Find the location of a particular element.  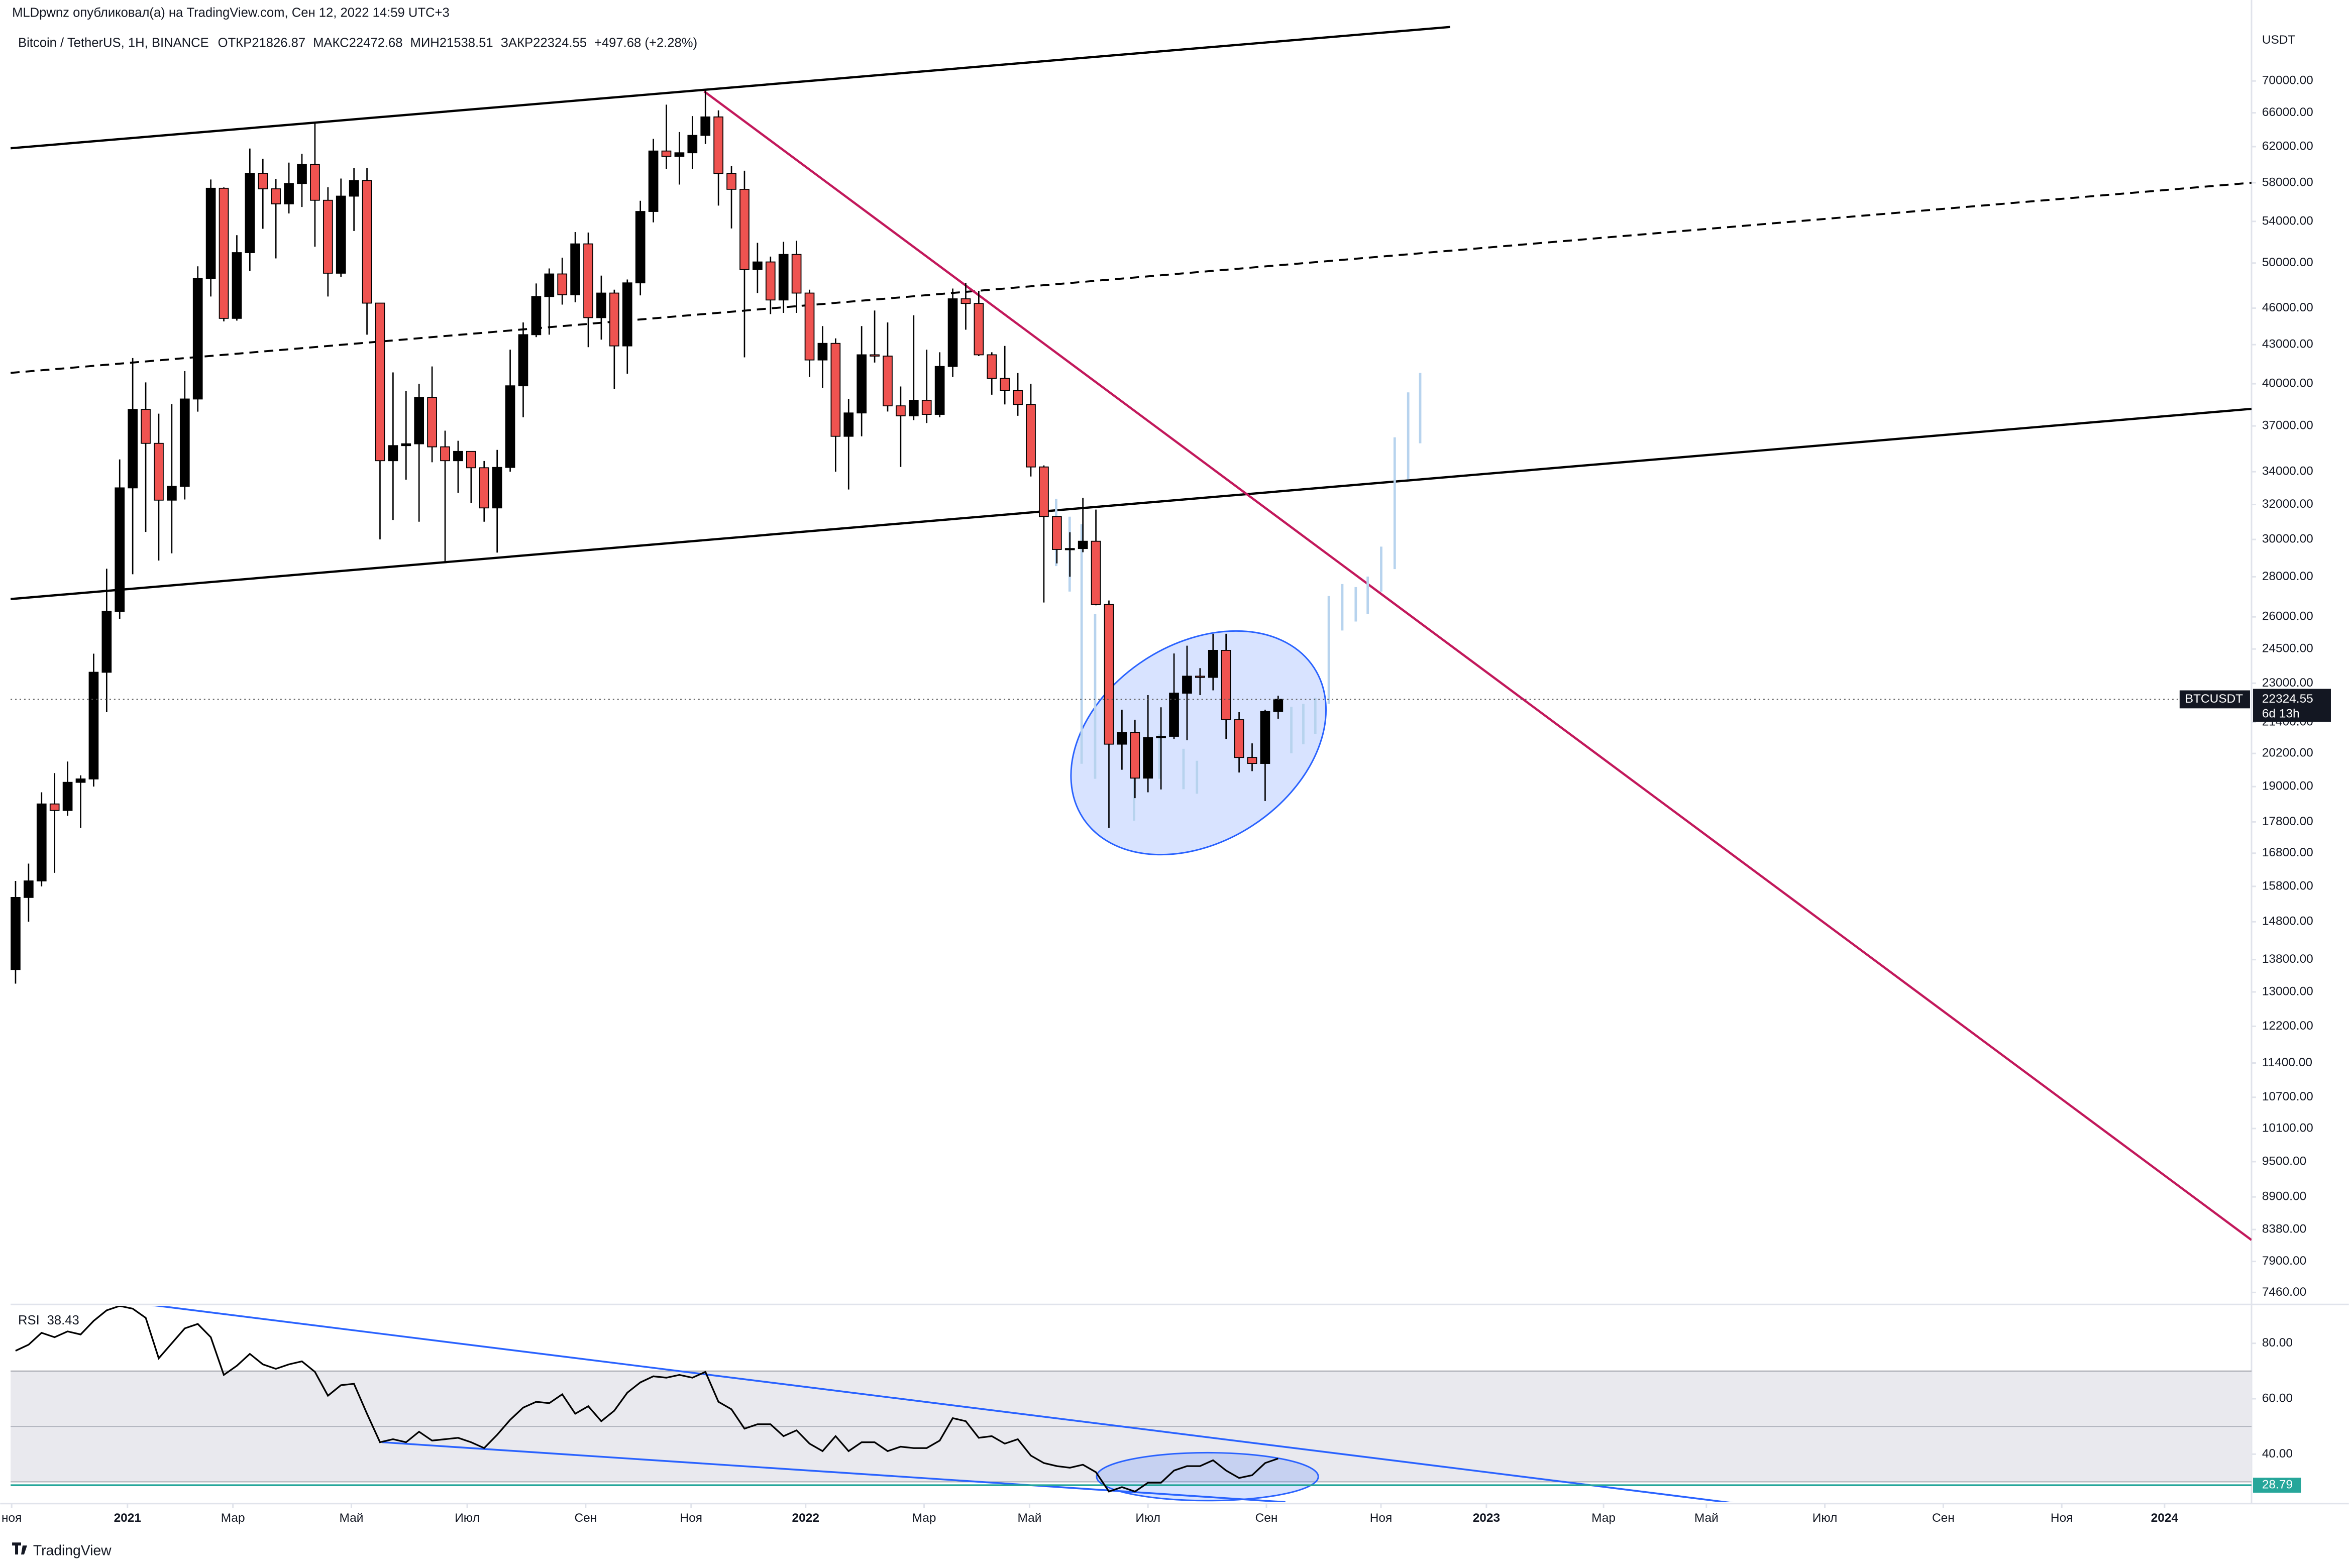

y-tick-label: 46000.00 is located at coordinates (2287, 308).